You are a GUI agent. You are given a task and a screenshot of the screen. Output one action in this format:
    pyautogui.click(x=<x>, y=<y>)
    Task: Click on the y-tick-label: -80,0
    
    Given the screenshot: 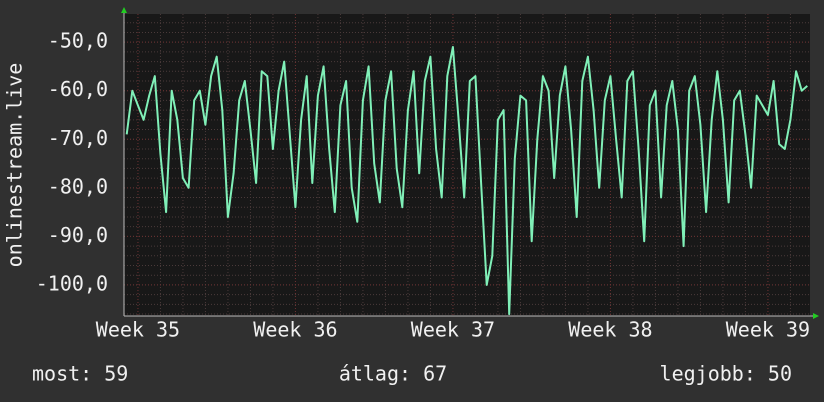 What is the action you would take?
    pyautogui.click(x=78, y=186)
    